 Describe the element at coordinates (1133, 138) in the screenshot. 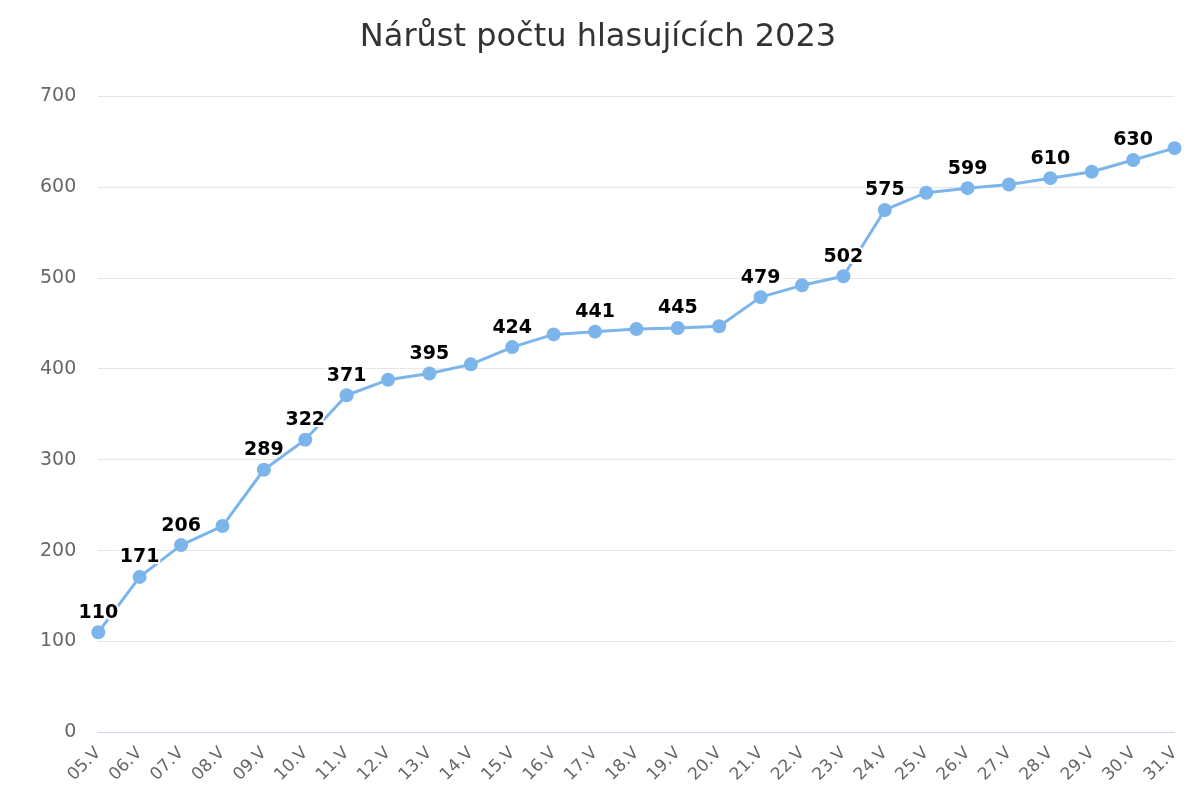

I see `data-label: 630` at that location.